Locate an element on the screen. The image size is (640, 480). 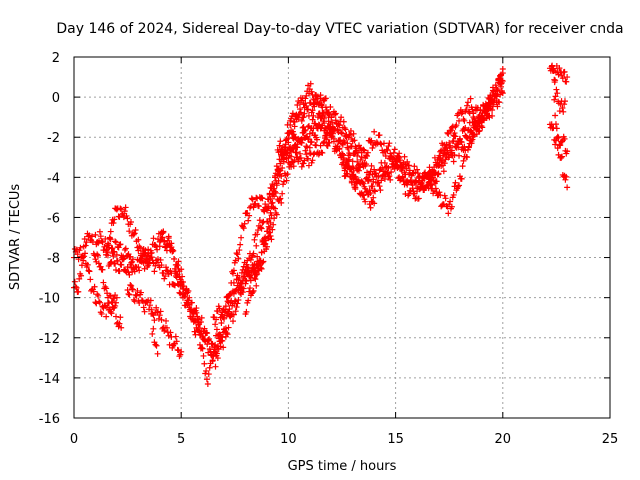
series-sat-b is located at coordinates (98, 280).